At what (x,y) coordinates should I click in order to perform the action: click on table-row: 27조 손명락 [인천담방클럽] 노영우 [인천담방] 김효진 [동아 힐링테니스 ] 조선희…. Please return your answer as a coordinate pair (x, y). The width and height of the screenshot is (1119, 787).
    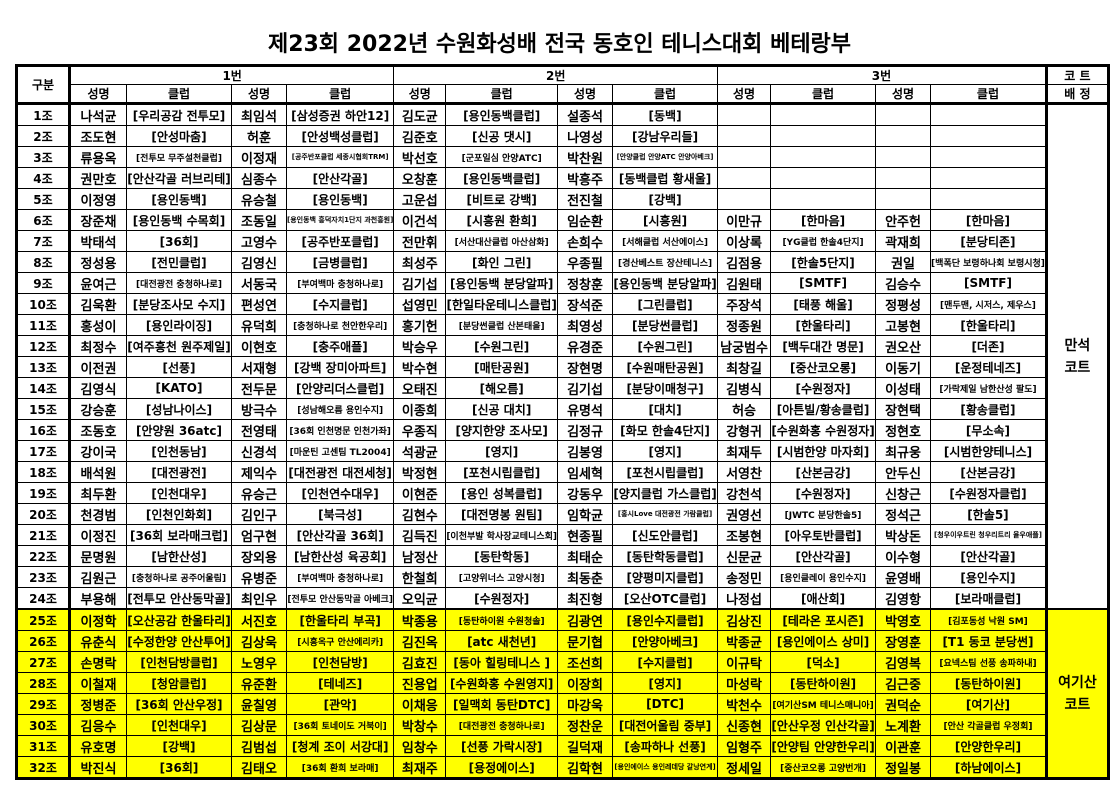
    Looking at the image, I should click on (562, 662).